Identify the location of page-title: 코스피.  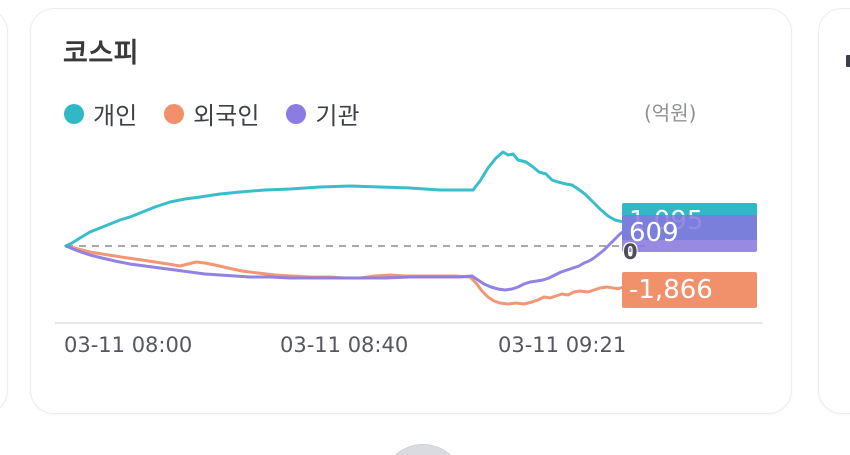
(101, 53).